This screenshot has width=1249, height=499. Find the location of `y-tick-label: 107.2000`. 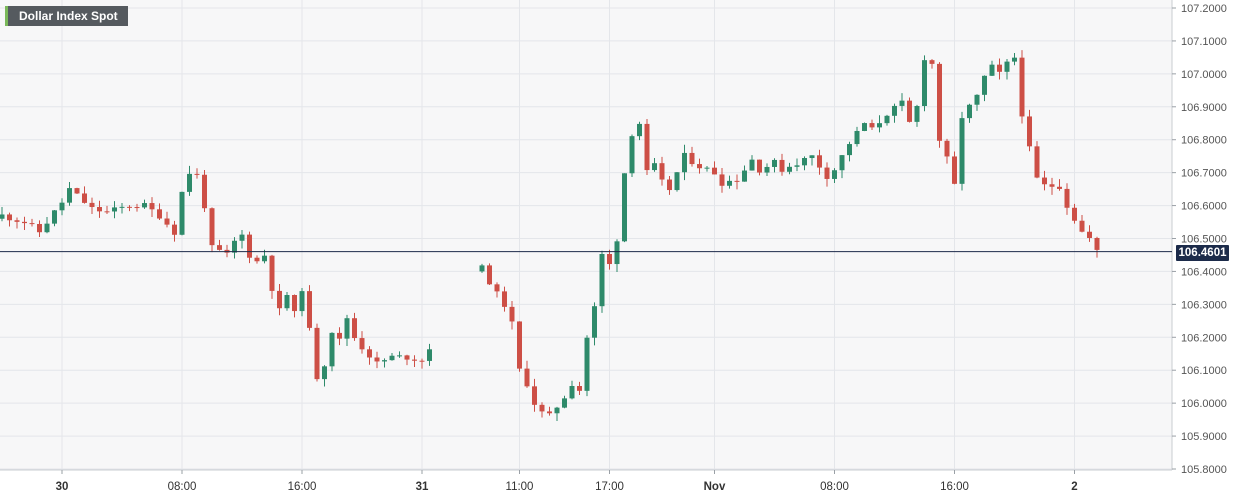

y-tick-label: 107.2000 is located at coordinates (1204, 9).